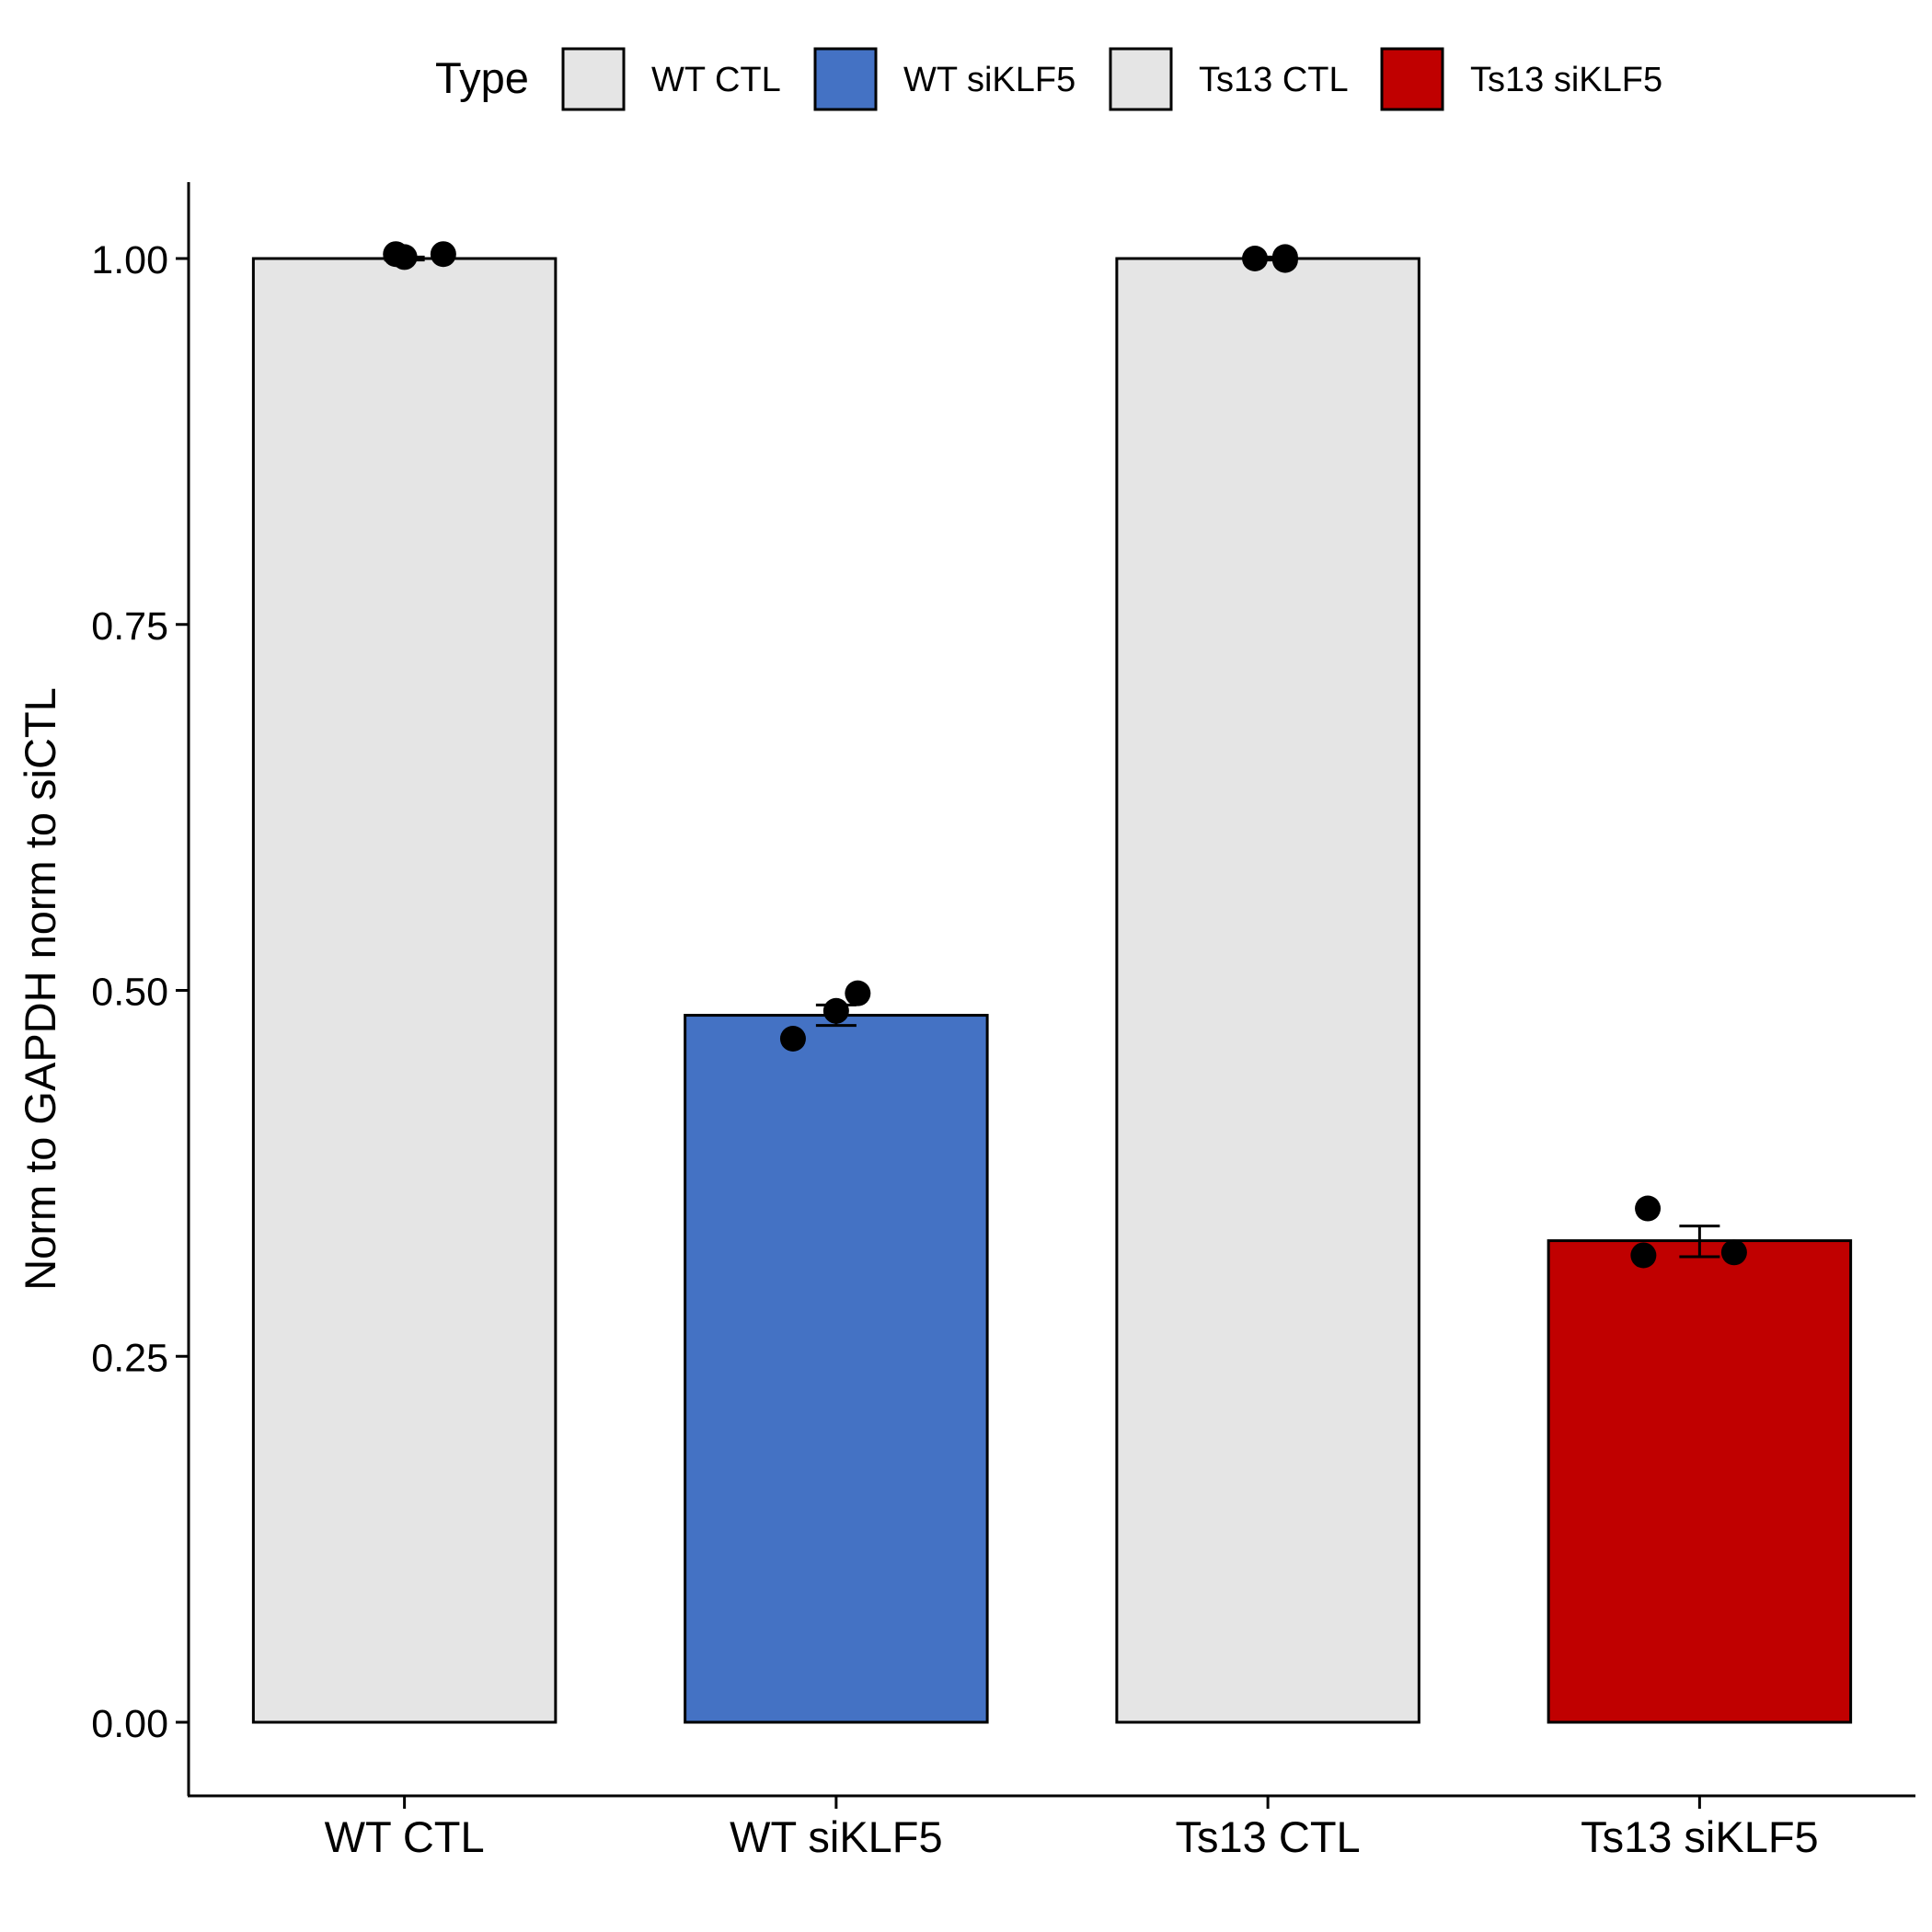 The image size is (1932, 1932). What do you see at coordinates (716, 80) in the screenshot?
I see `legend-label: WT CTL` at bounding box center [716, 80].